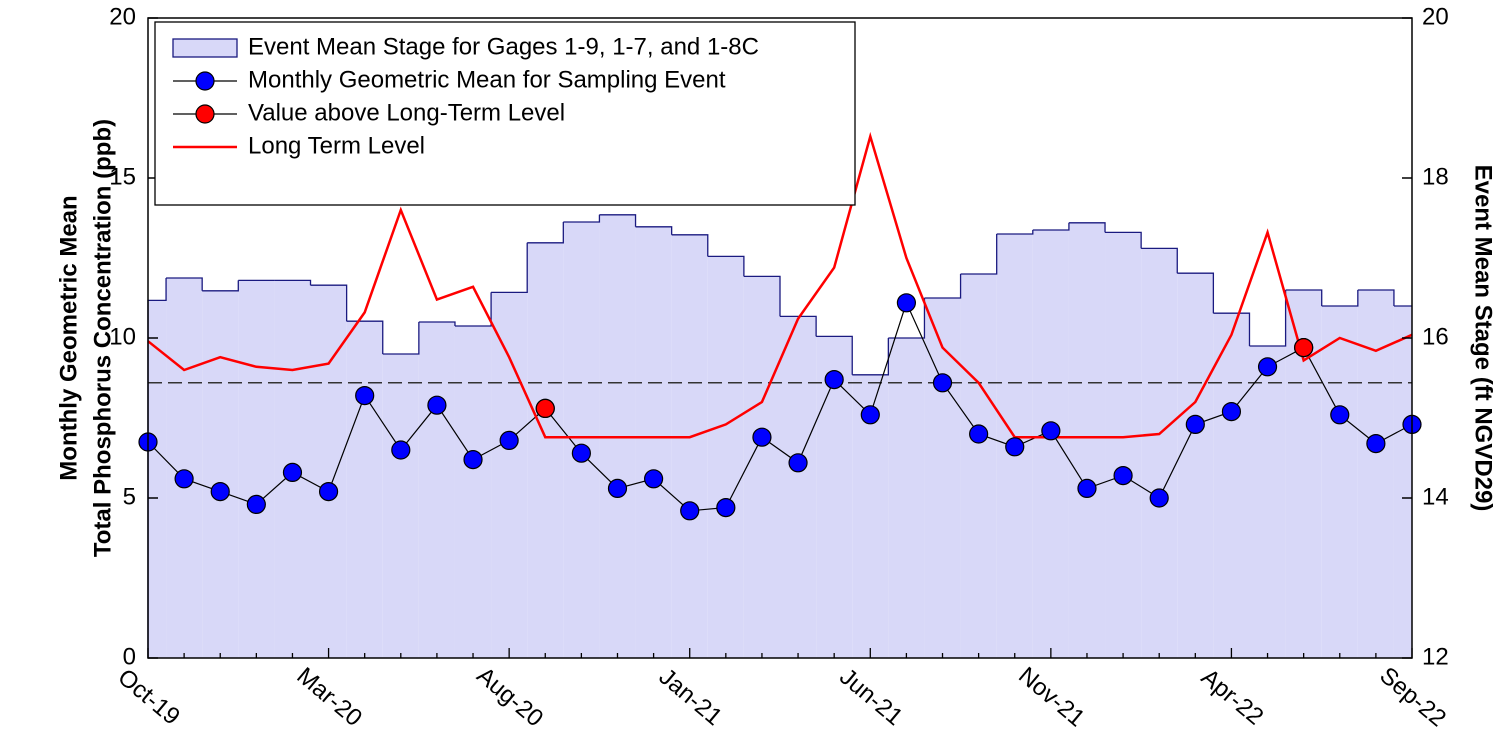  Describe the element at coordinates (122, 16) in the screenshot. I see `y-tick-label: 20` at that location.